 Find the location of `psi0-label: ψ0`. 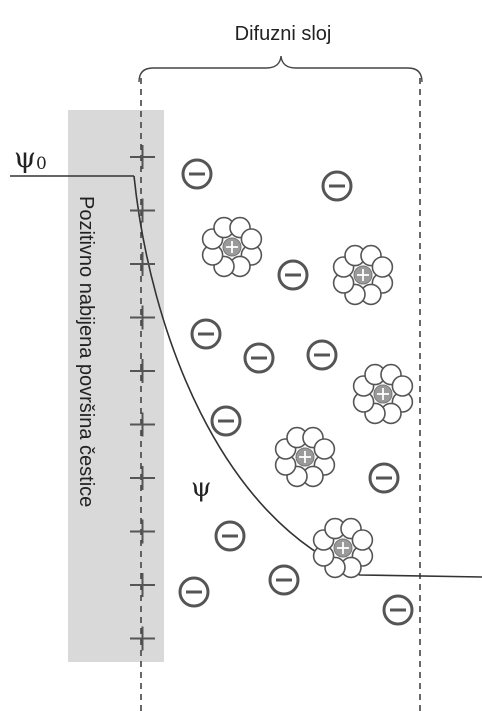

psi0-label: ψ0 is located at coordinates (30, 157).